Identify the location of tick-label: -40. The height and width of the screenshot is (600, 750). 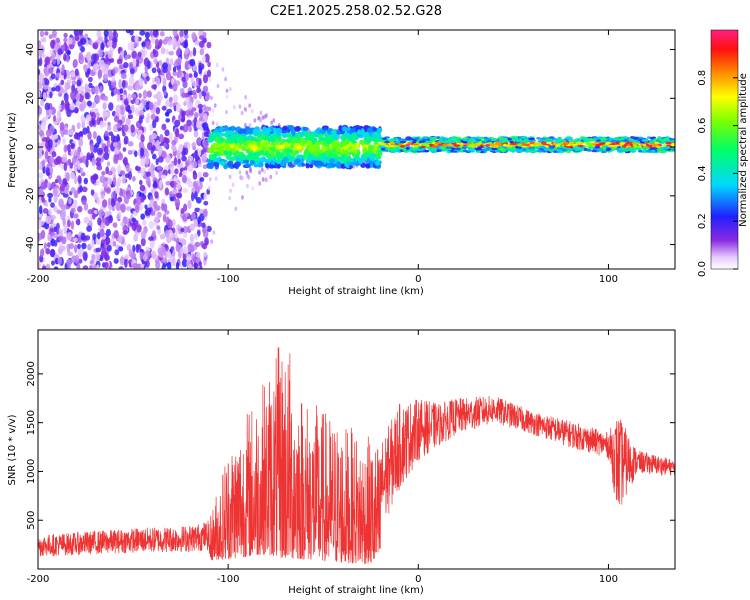
(30, 244).